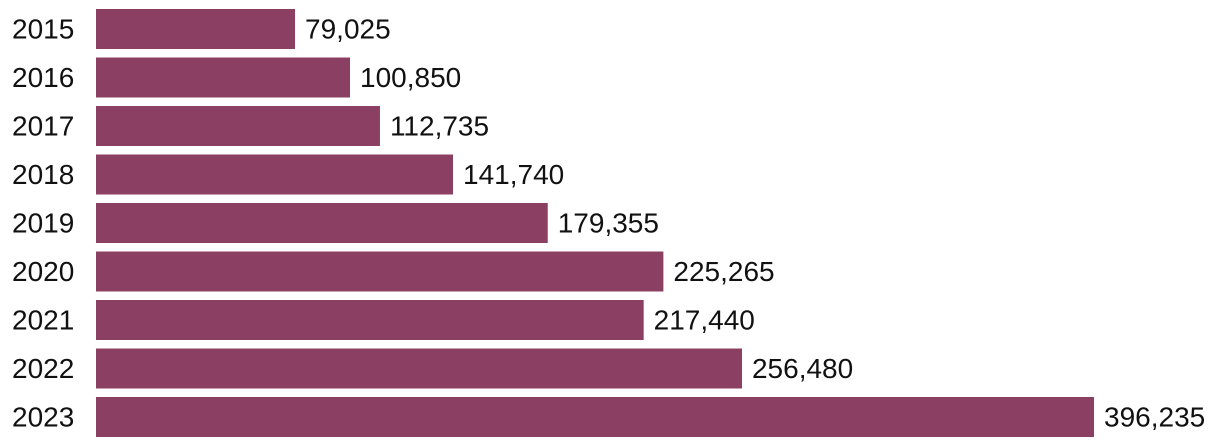 The width and height of the screenshot is (1220, 444). Describe the element at coordinates (595, 417) in the screenshot. I see `bar-2023` at that location.